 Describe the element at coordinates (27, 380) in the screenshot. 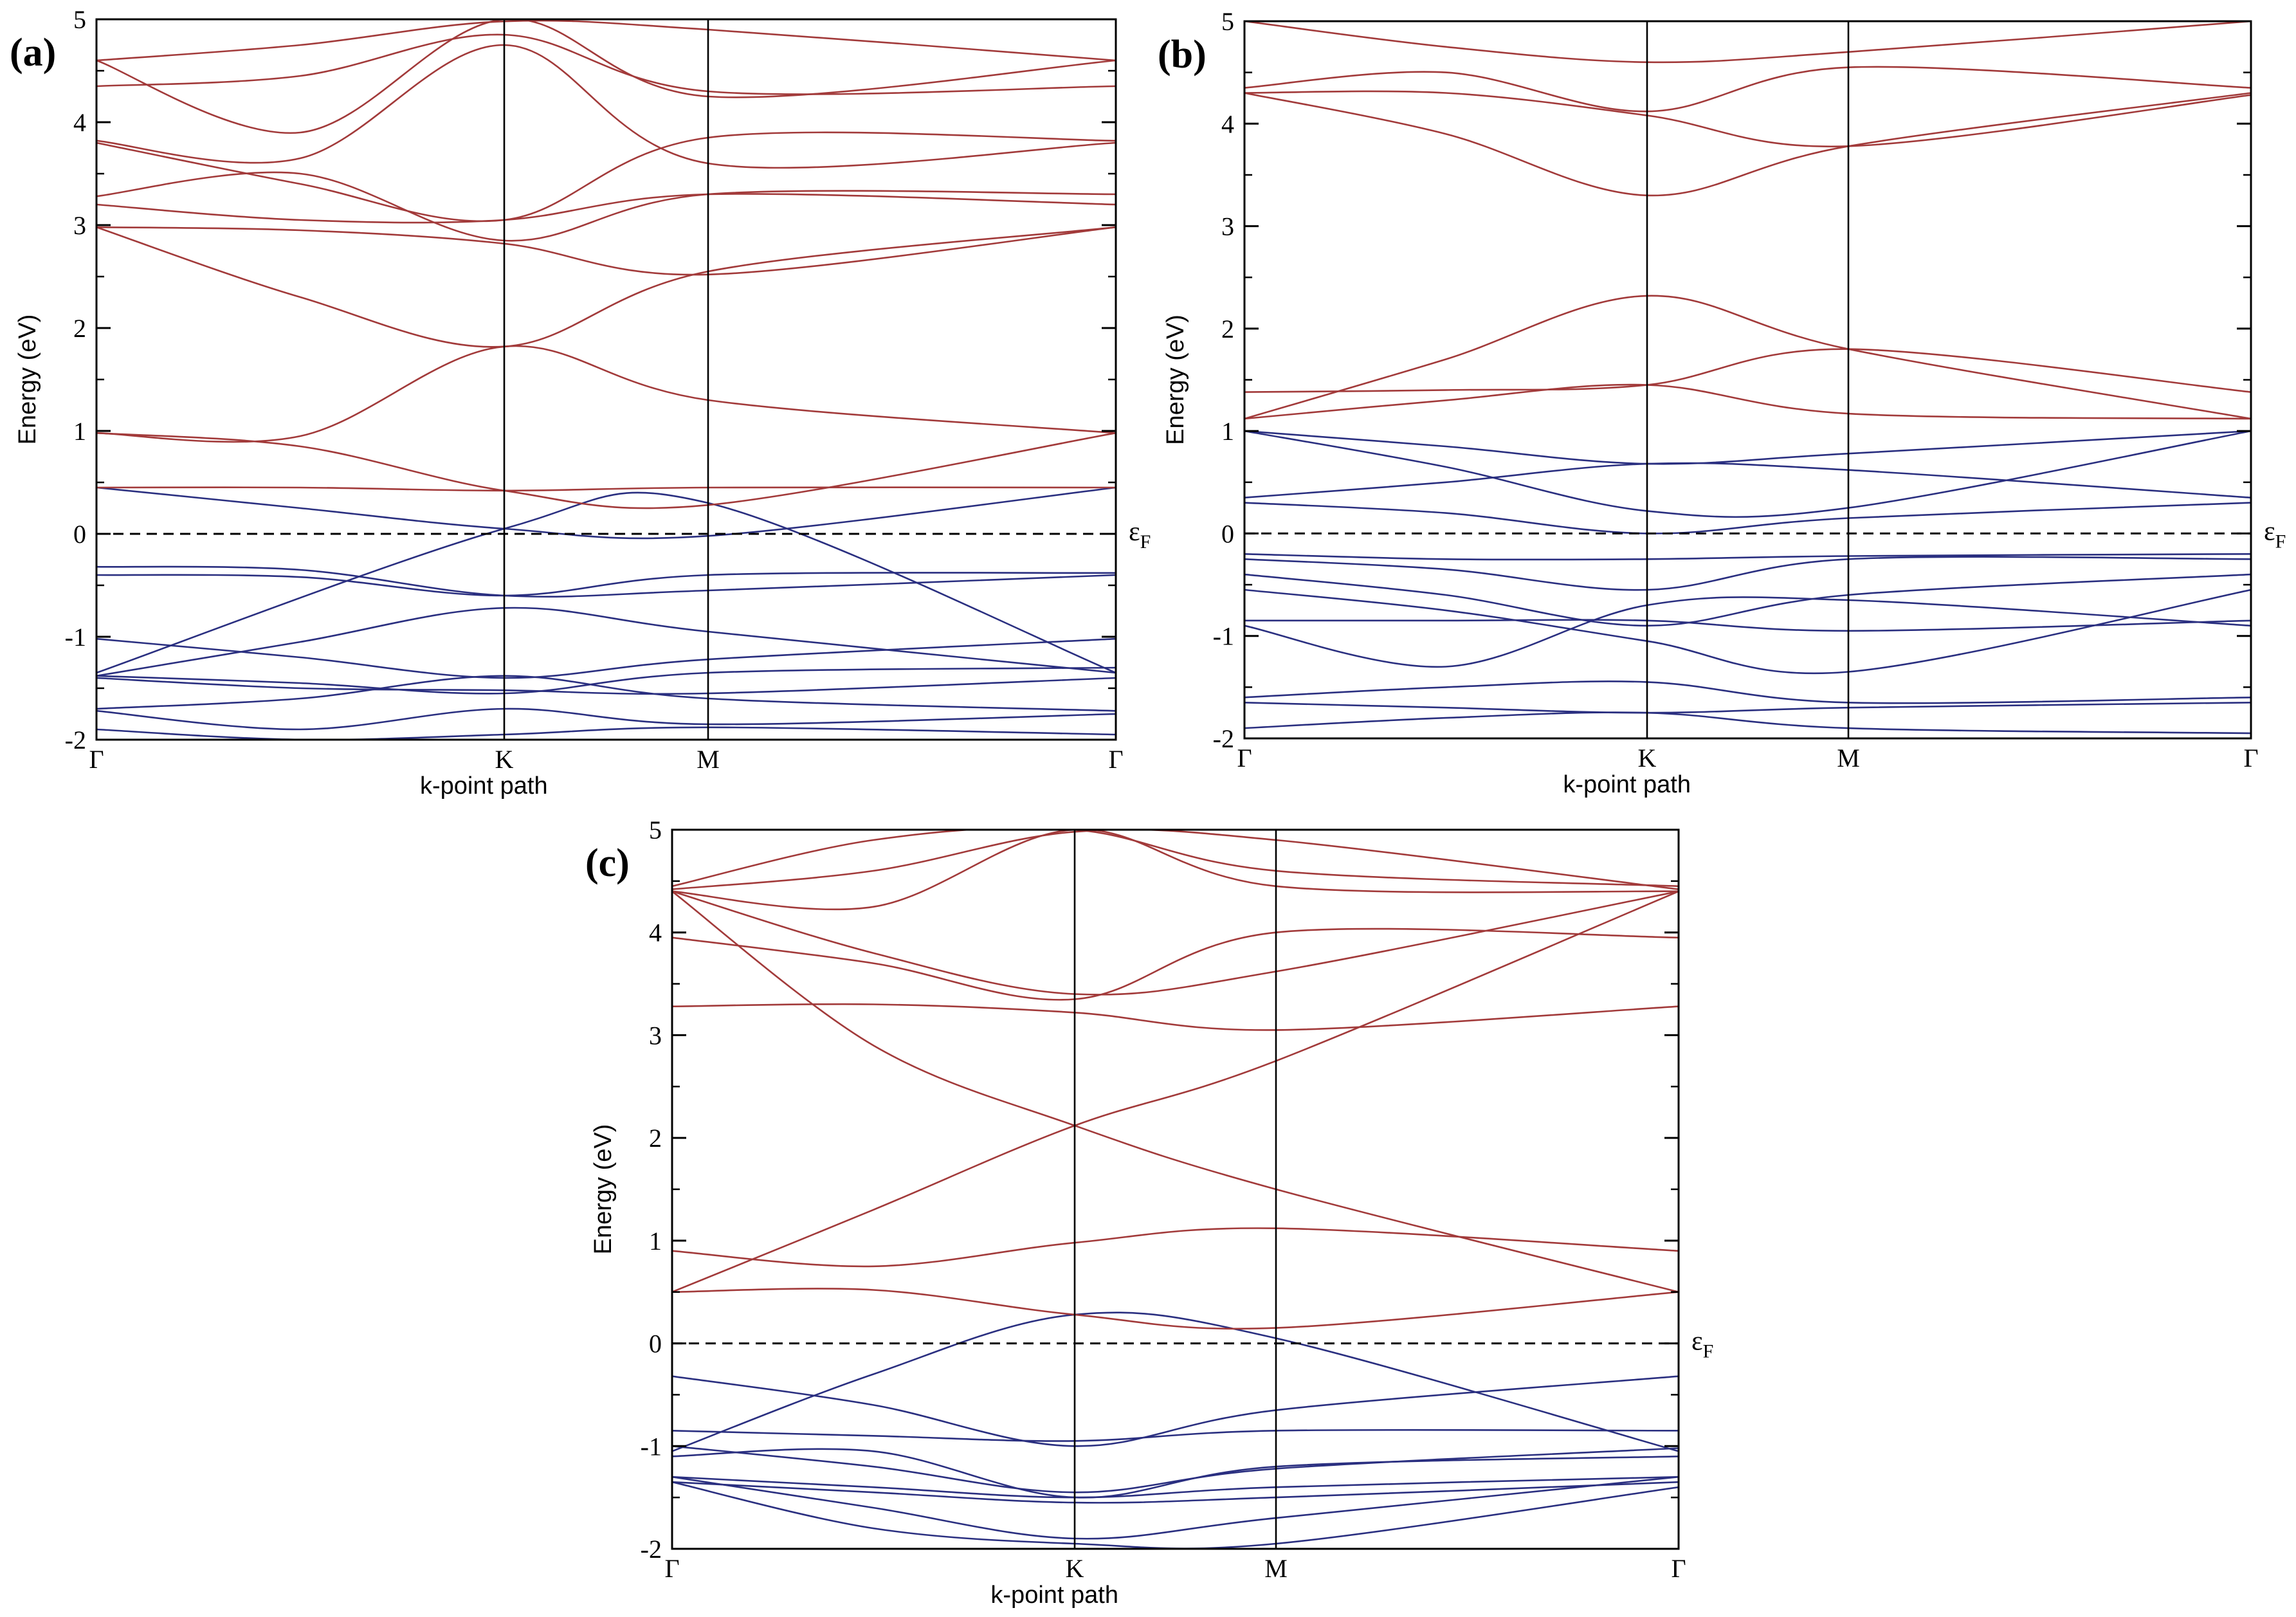

I see `panel-a-y-axis-title: Energy (eV)` at that location.